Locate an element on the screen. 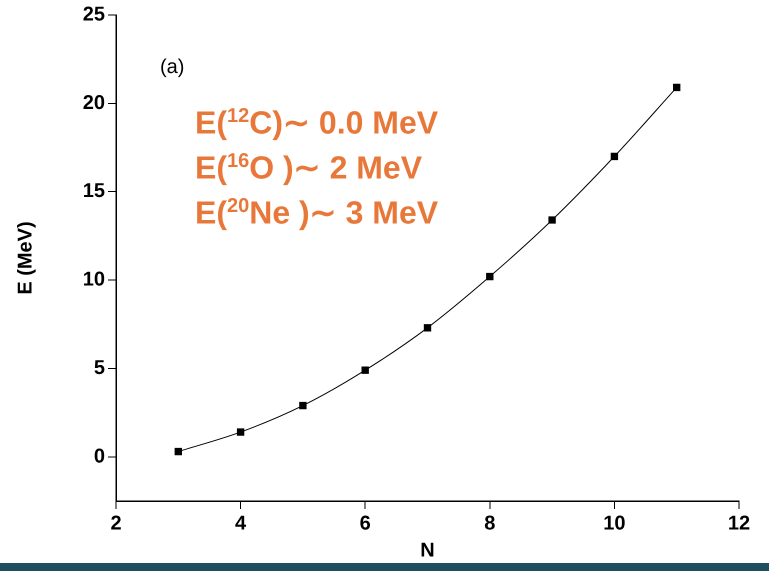 This screenshot has width=769, height=571. y-tick-label: 5 is located at coordinates (99, 367).